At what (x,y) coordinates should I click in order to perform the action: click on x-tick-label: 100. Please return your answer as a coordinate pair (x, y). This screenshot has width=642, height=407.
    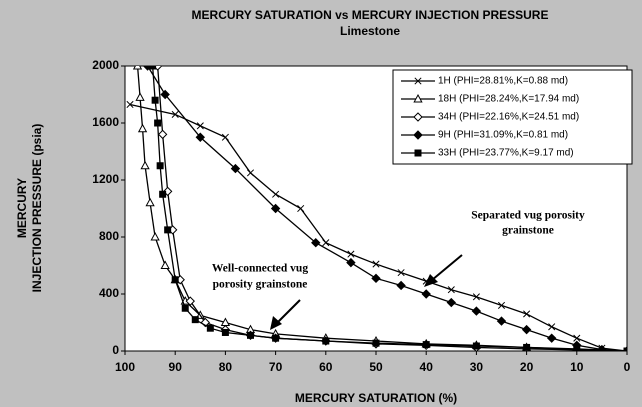
    Looking at the image, I should click on (125, 367).